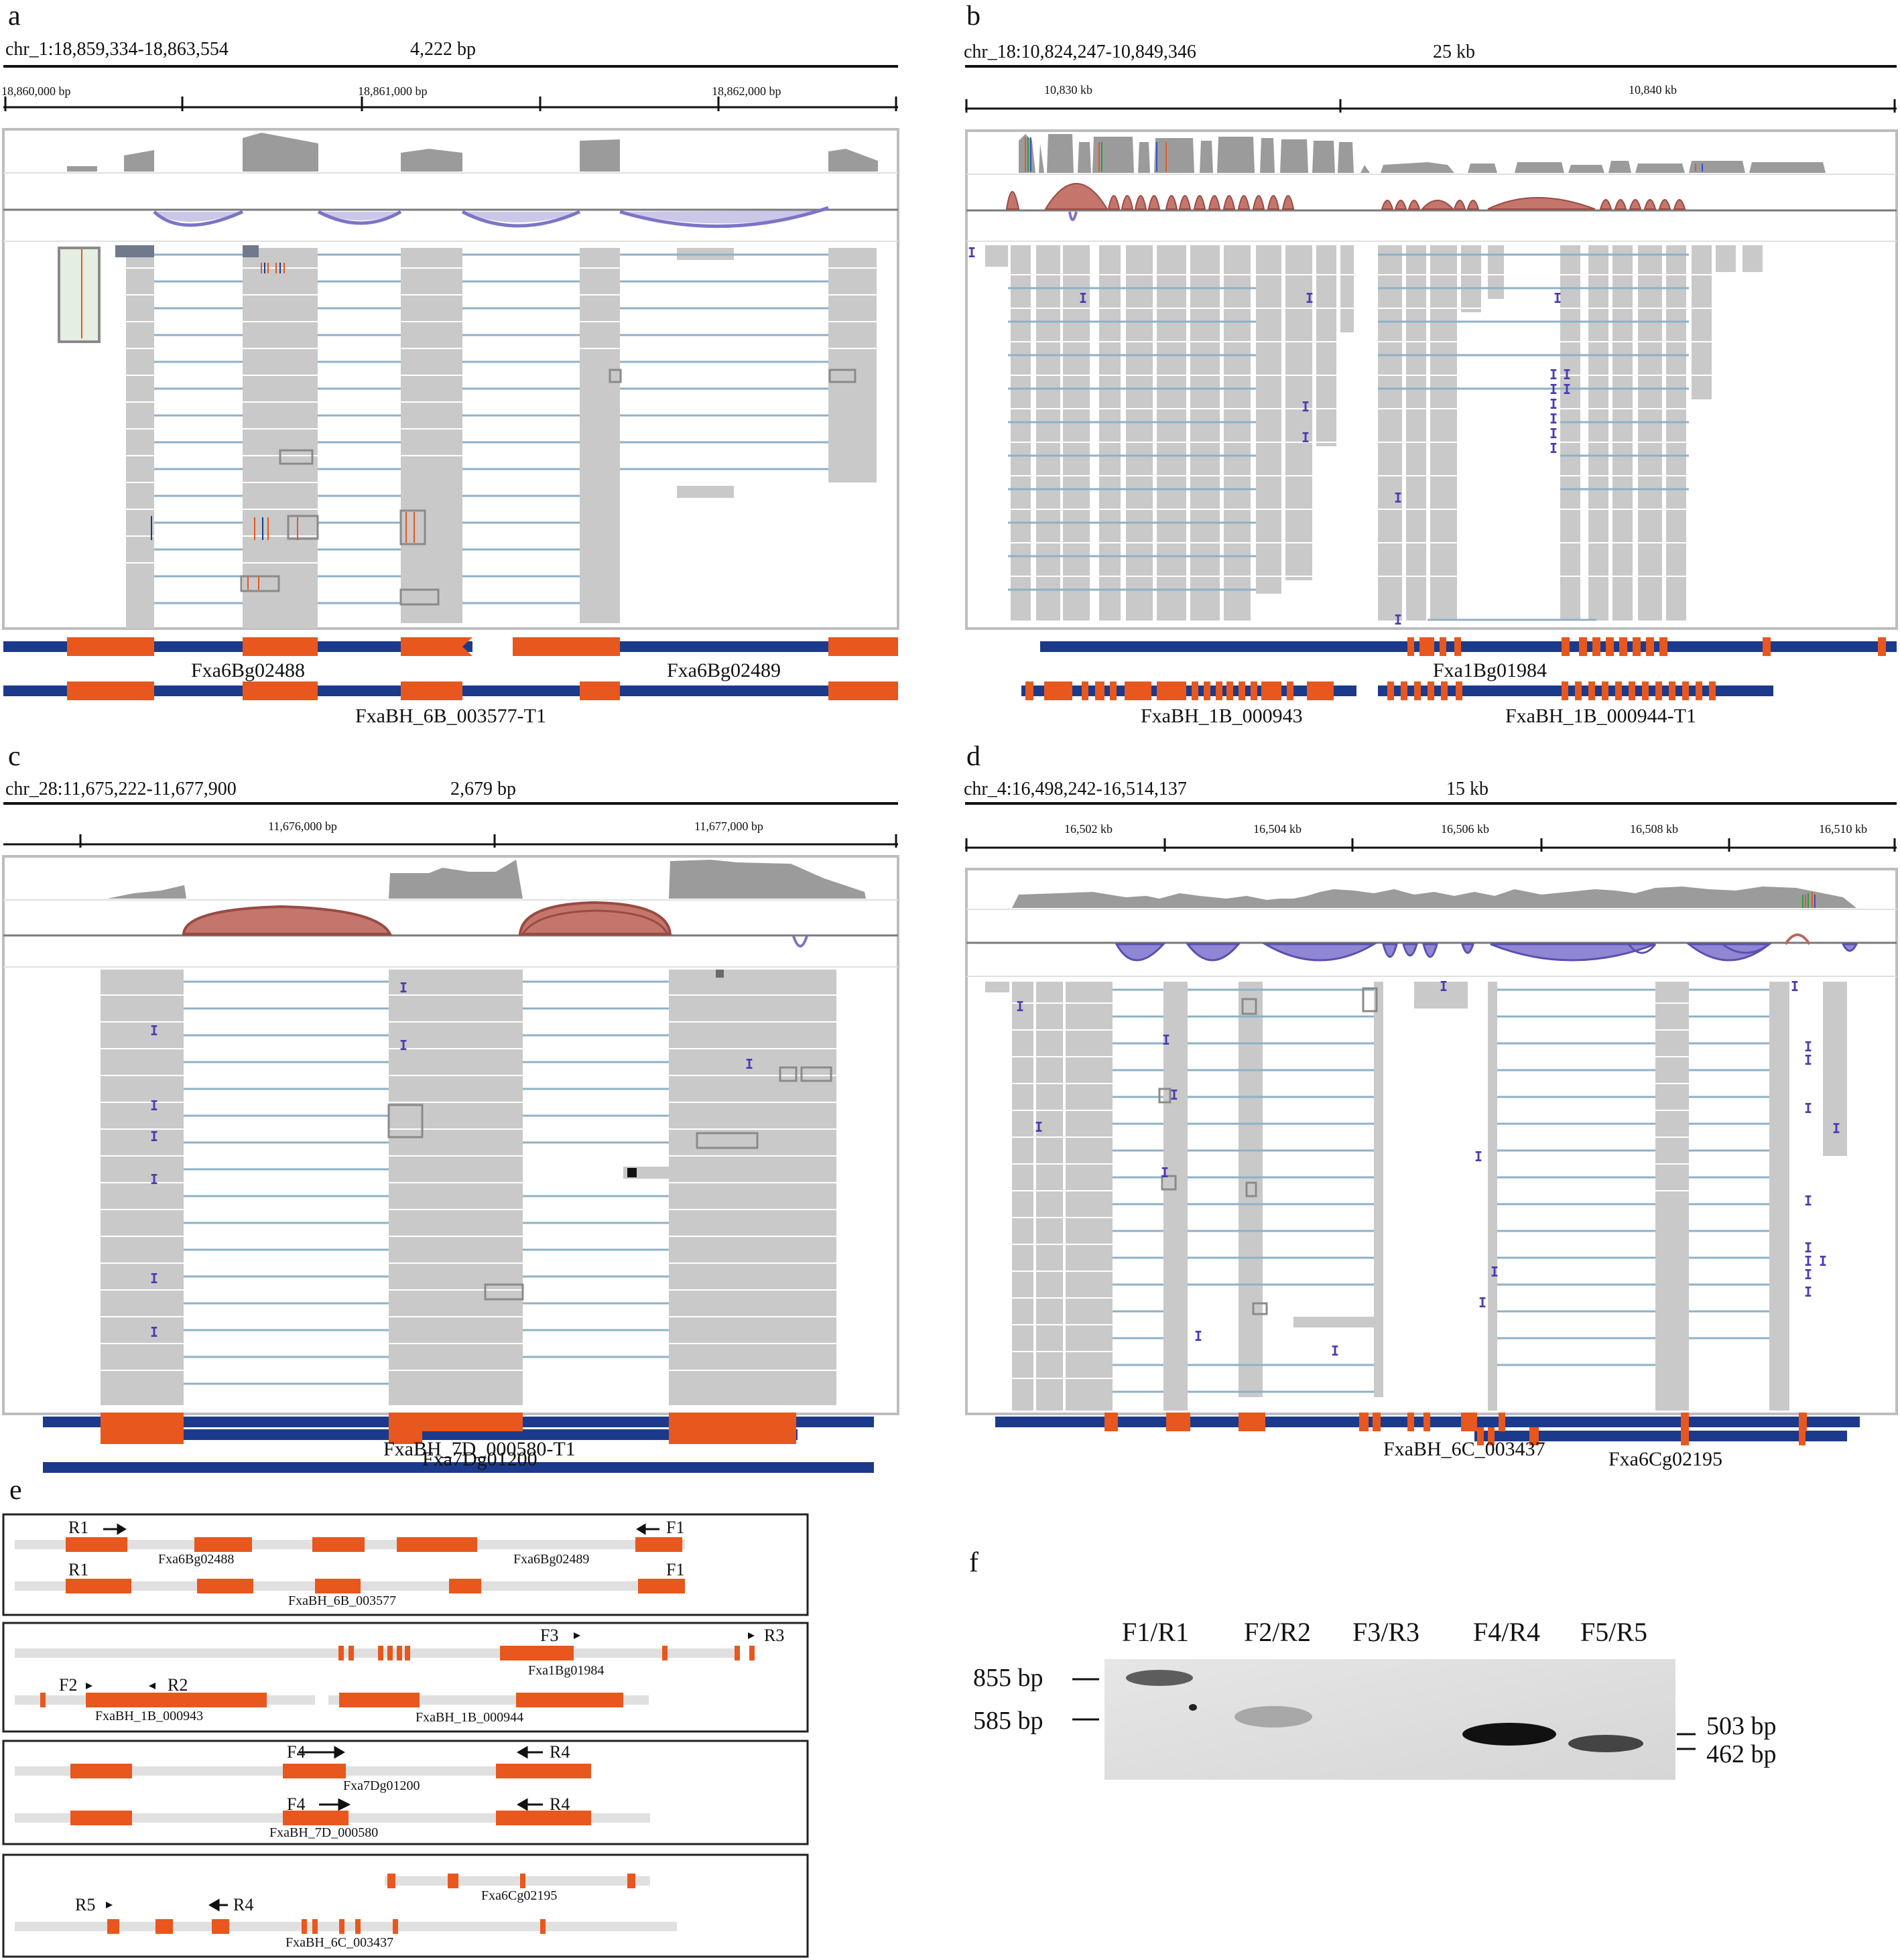 The image size is (1900, 1960). Describe the element at coordinates (1843, 829) in the screenshot. I see `ruler-tick-label: 16,510 kb` at that location.